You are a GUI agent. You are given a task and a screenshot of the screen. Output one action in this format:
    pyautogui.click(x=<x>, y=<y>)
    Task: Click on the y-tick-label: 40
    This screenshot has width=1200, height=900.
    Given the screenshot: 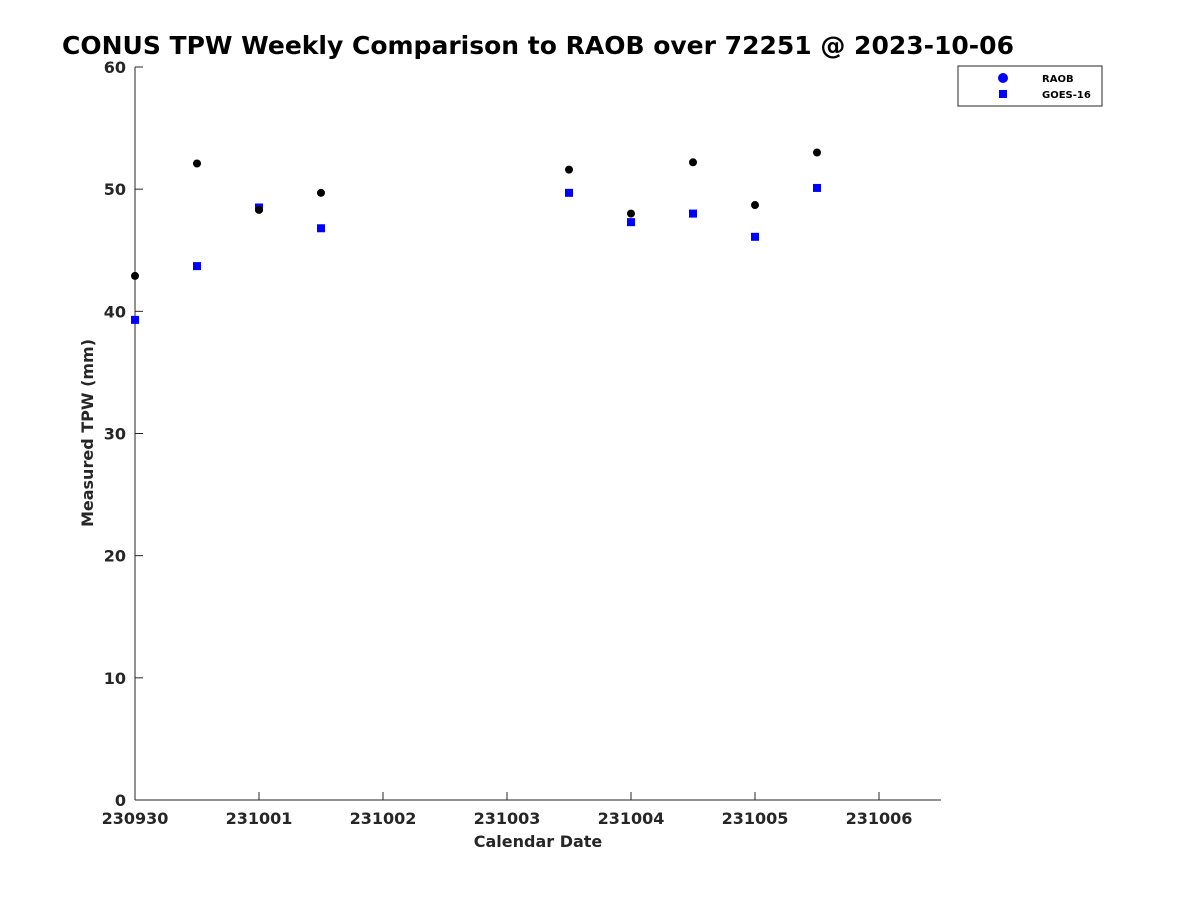 What is the action you would take?
    pyautogui.click(x=115, y=311)
    